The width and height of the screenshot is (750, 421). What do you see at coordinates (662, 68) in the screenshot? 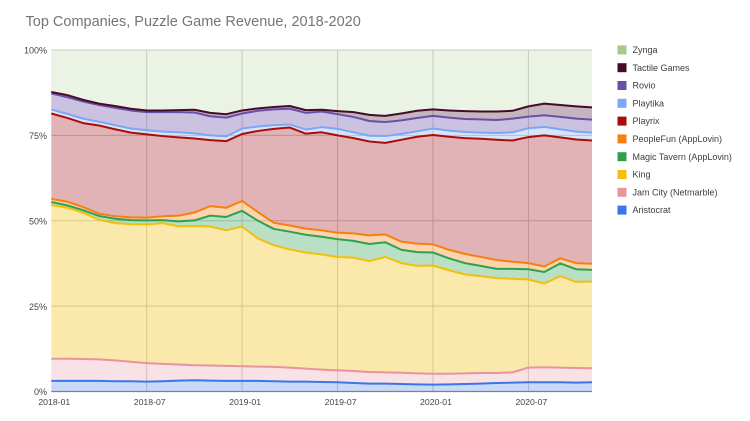
I see `svg-text: Tactile Games` at bounding box center [662, 68].